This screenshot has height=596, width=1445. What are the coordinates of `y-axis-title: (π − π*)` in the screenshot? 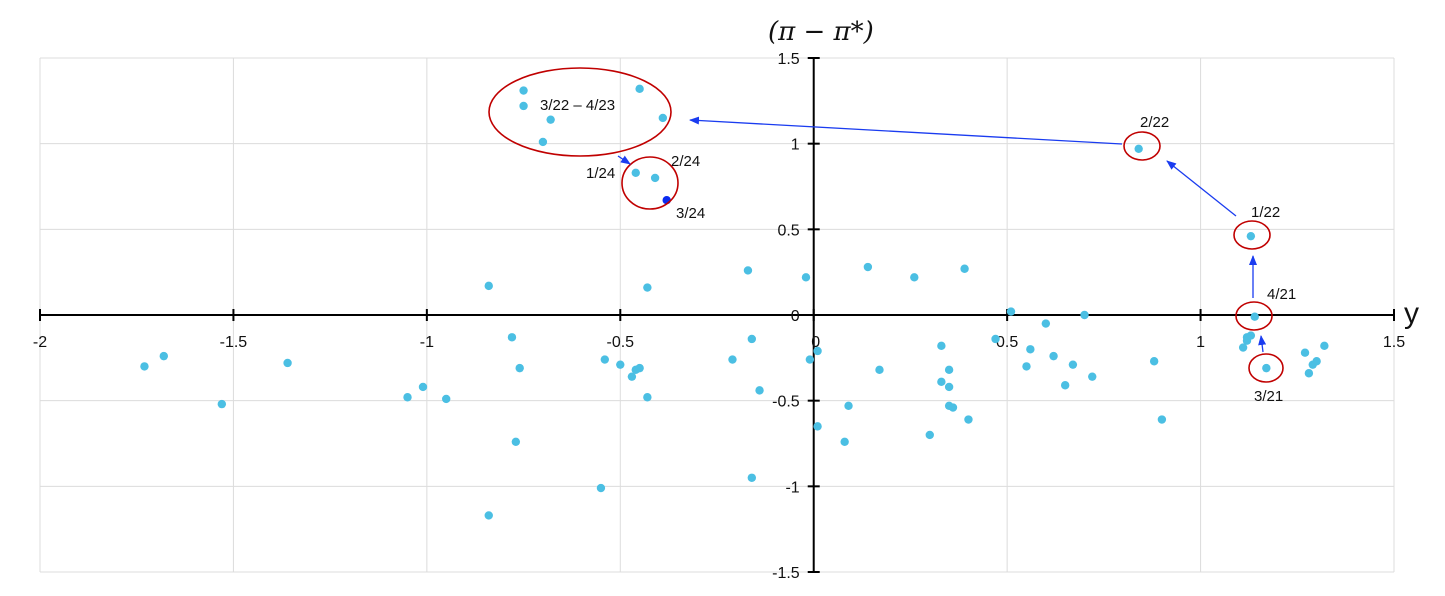 It's located at (821, 32).